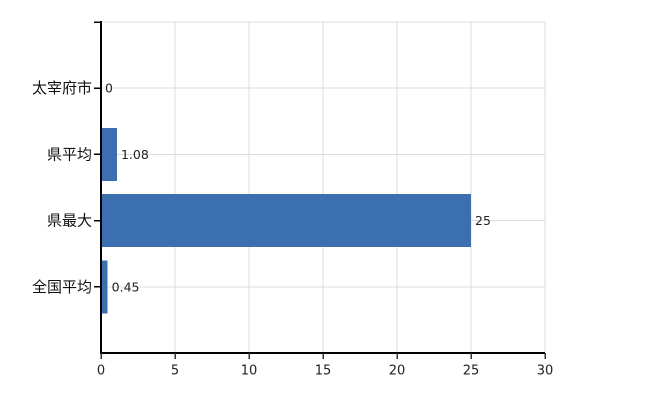 The image size is (650, 400). Describe the element at coordinates (471, 371) in the screenshot. I see `x-tick-label: 25` at that location.